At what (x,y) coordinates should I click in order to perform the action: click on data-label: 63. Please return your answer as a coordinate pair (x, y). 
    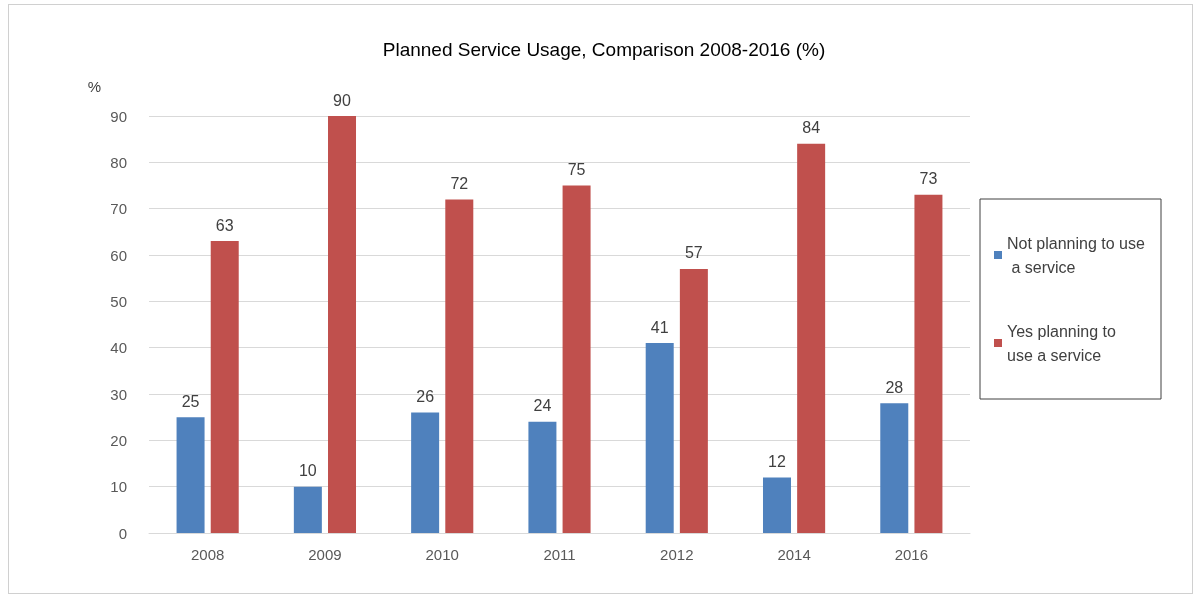
    Looking at the image, I should click on (224, 225).